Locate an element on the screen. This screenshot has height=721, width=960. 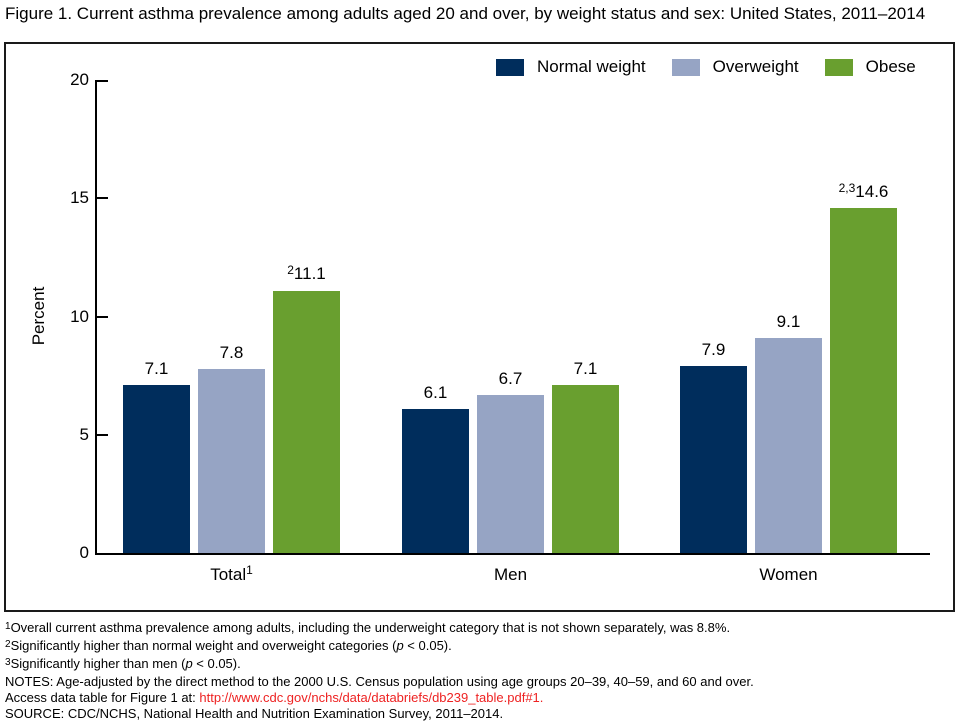
legend-swatch-normal-weight is located at coordinates (510, 67).